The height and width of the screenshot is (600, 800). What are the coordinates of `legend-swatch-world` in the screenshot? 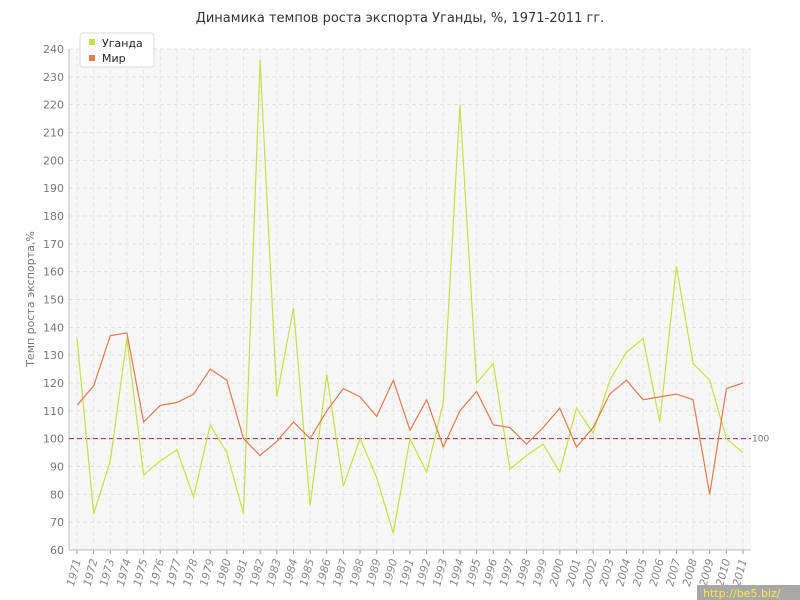 It's located at (92, 58).